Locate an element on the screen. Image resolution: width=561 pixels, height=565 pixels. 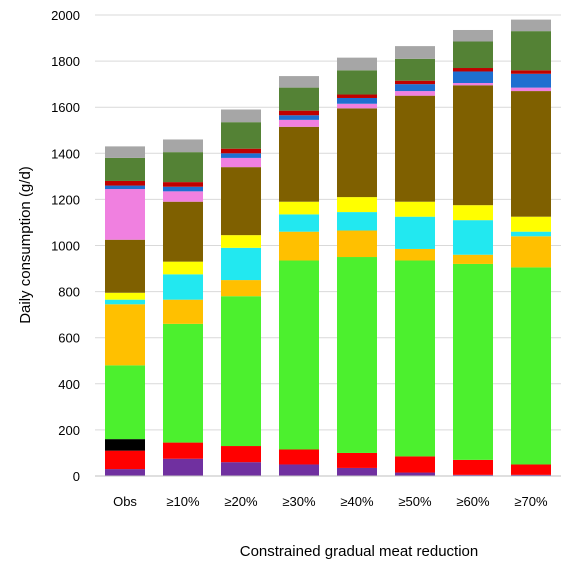
y-tick-label: 200 is located at coordinates (69, 430).